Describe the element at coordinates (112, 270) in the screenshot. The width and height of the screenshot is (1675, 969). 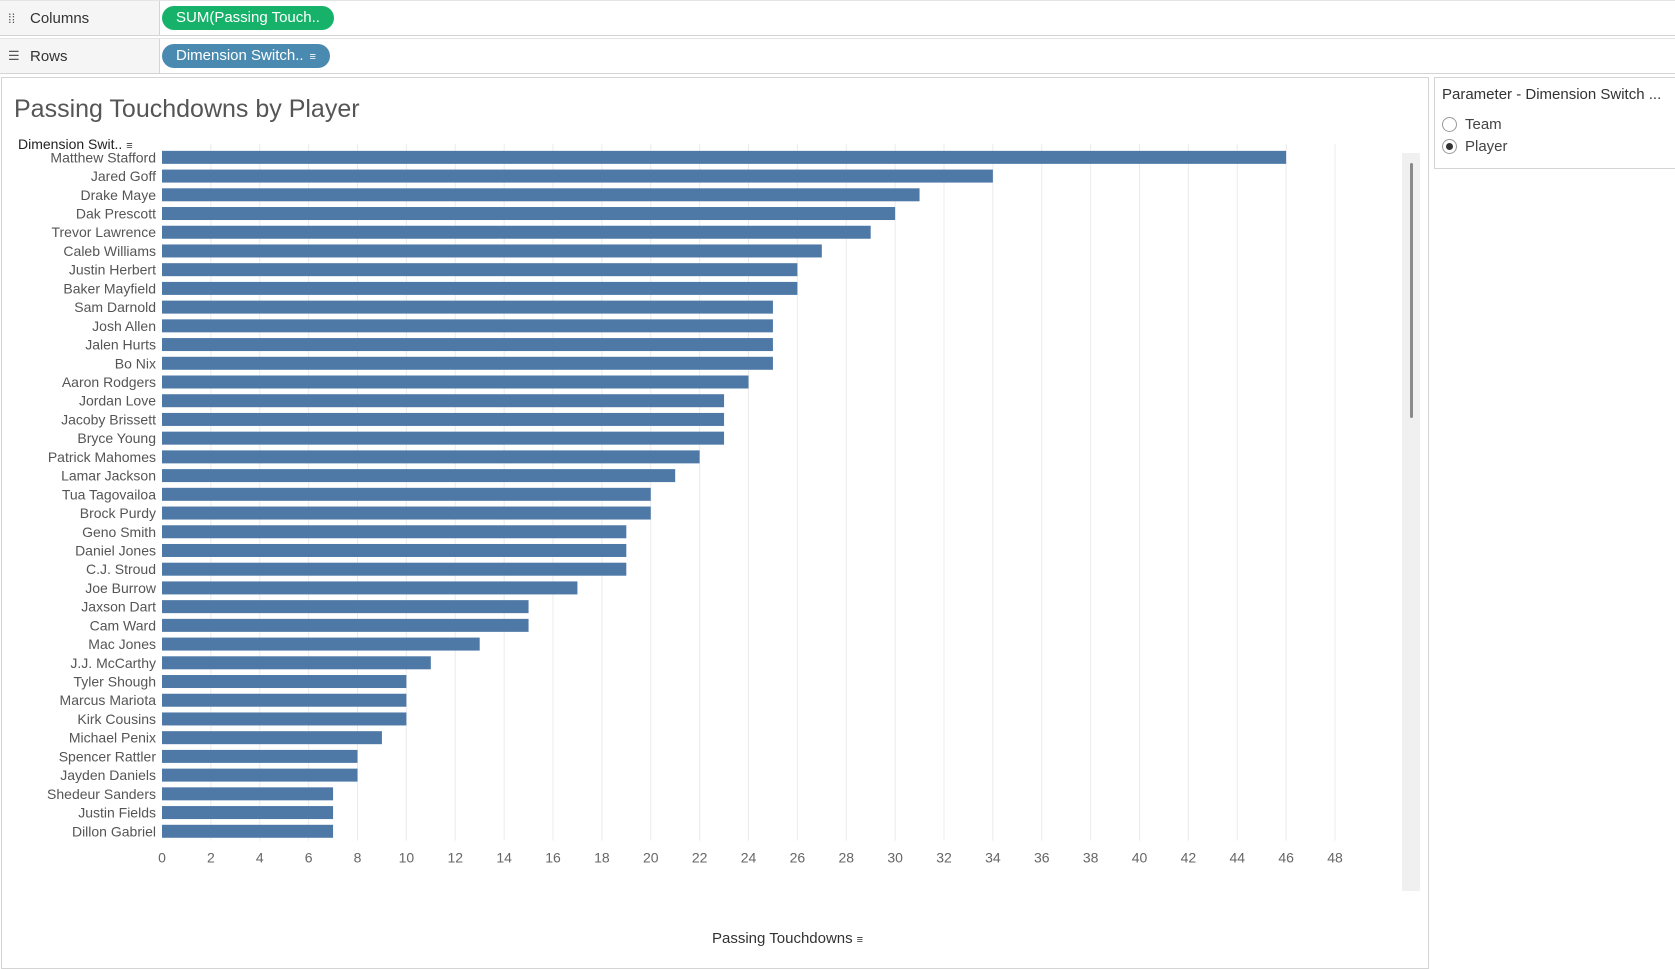
I see `category-label: Justin Herbert` at that location.